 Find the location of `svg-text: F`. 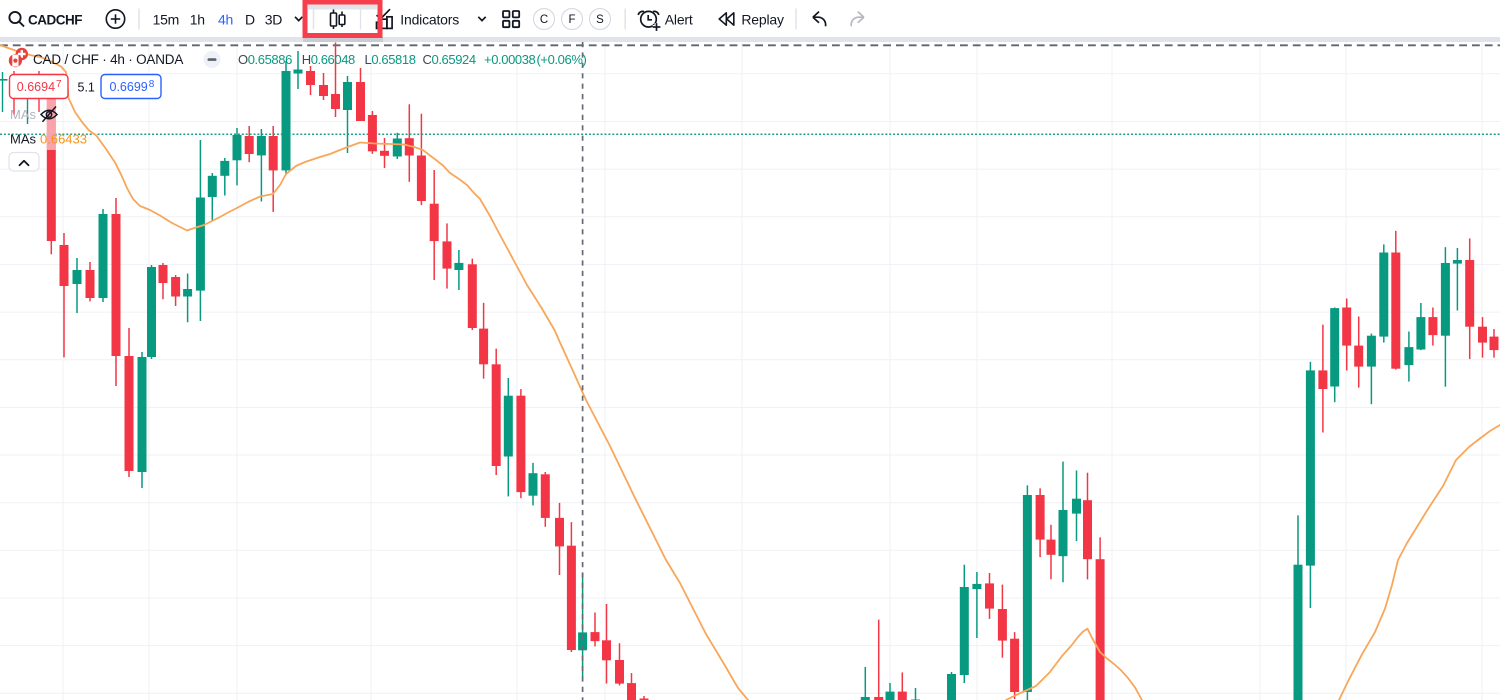

svg-text: F is located at coordinates (571, 20).